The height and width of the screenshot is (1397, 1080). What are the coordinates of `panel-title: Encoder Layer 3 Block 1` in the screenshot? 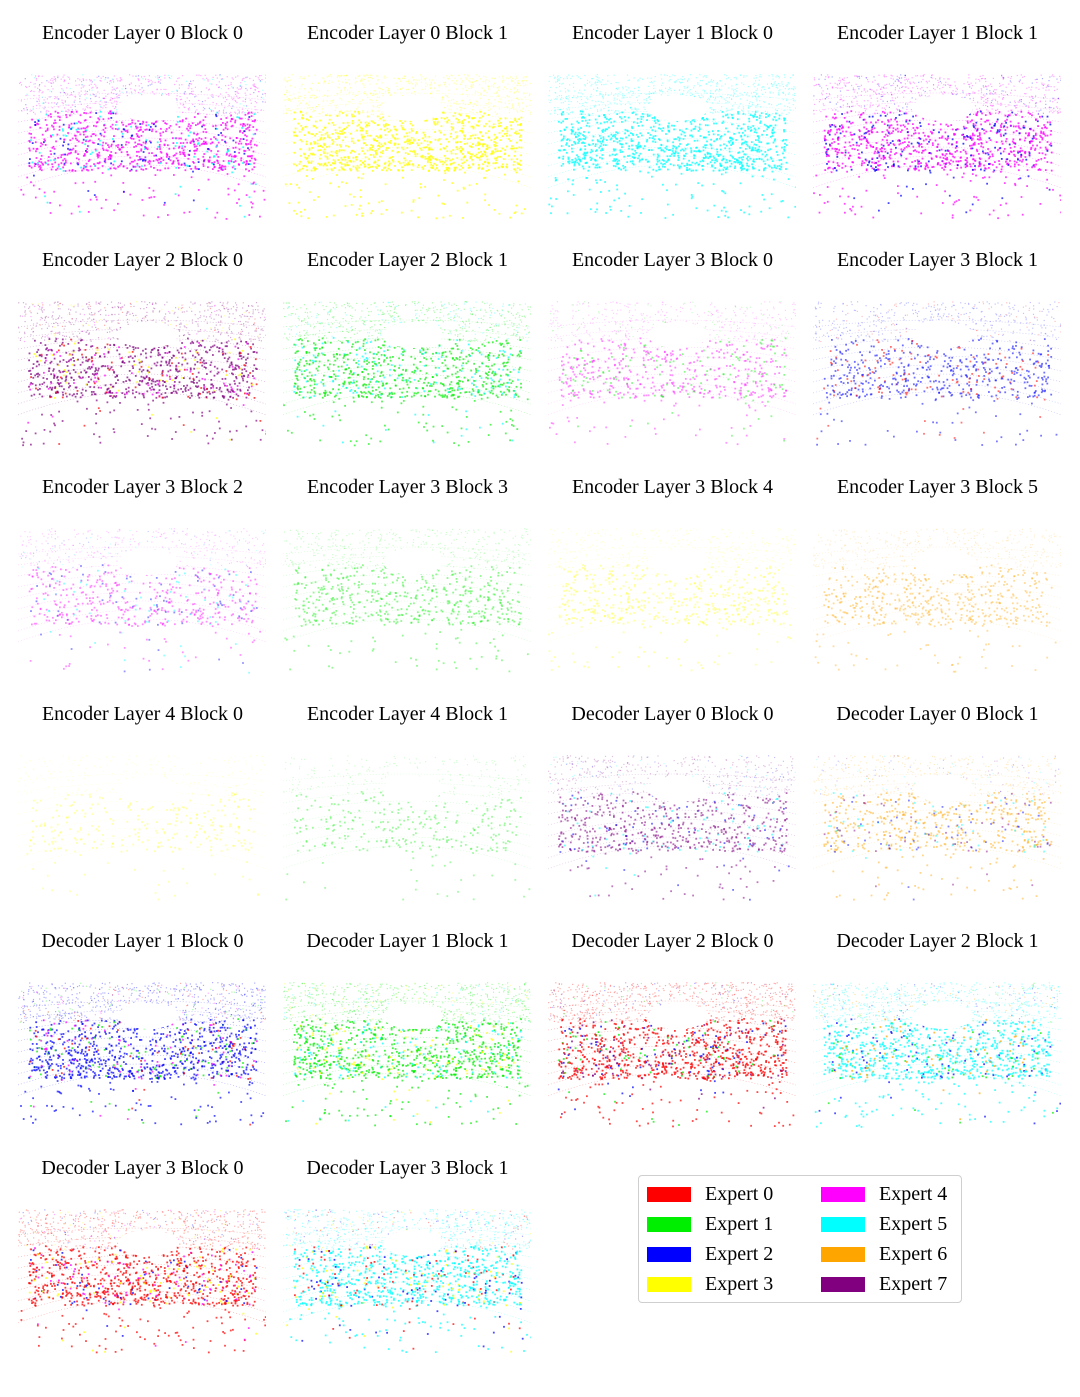 It's located at (937, 260).